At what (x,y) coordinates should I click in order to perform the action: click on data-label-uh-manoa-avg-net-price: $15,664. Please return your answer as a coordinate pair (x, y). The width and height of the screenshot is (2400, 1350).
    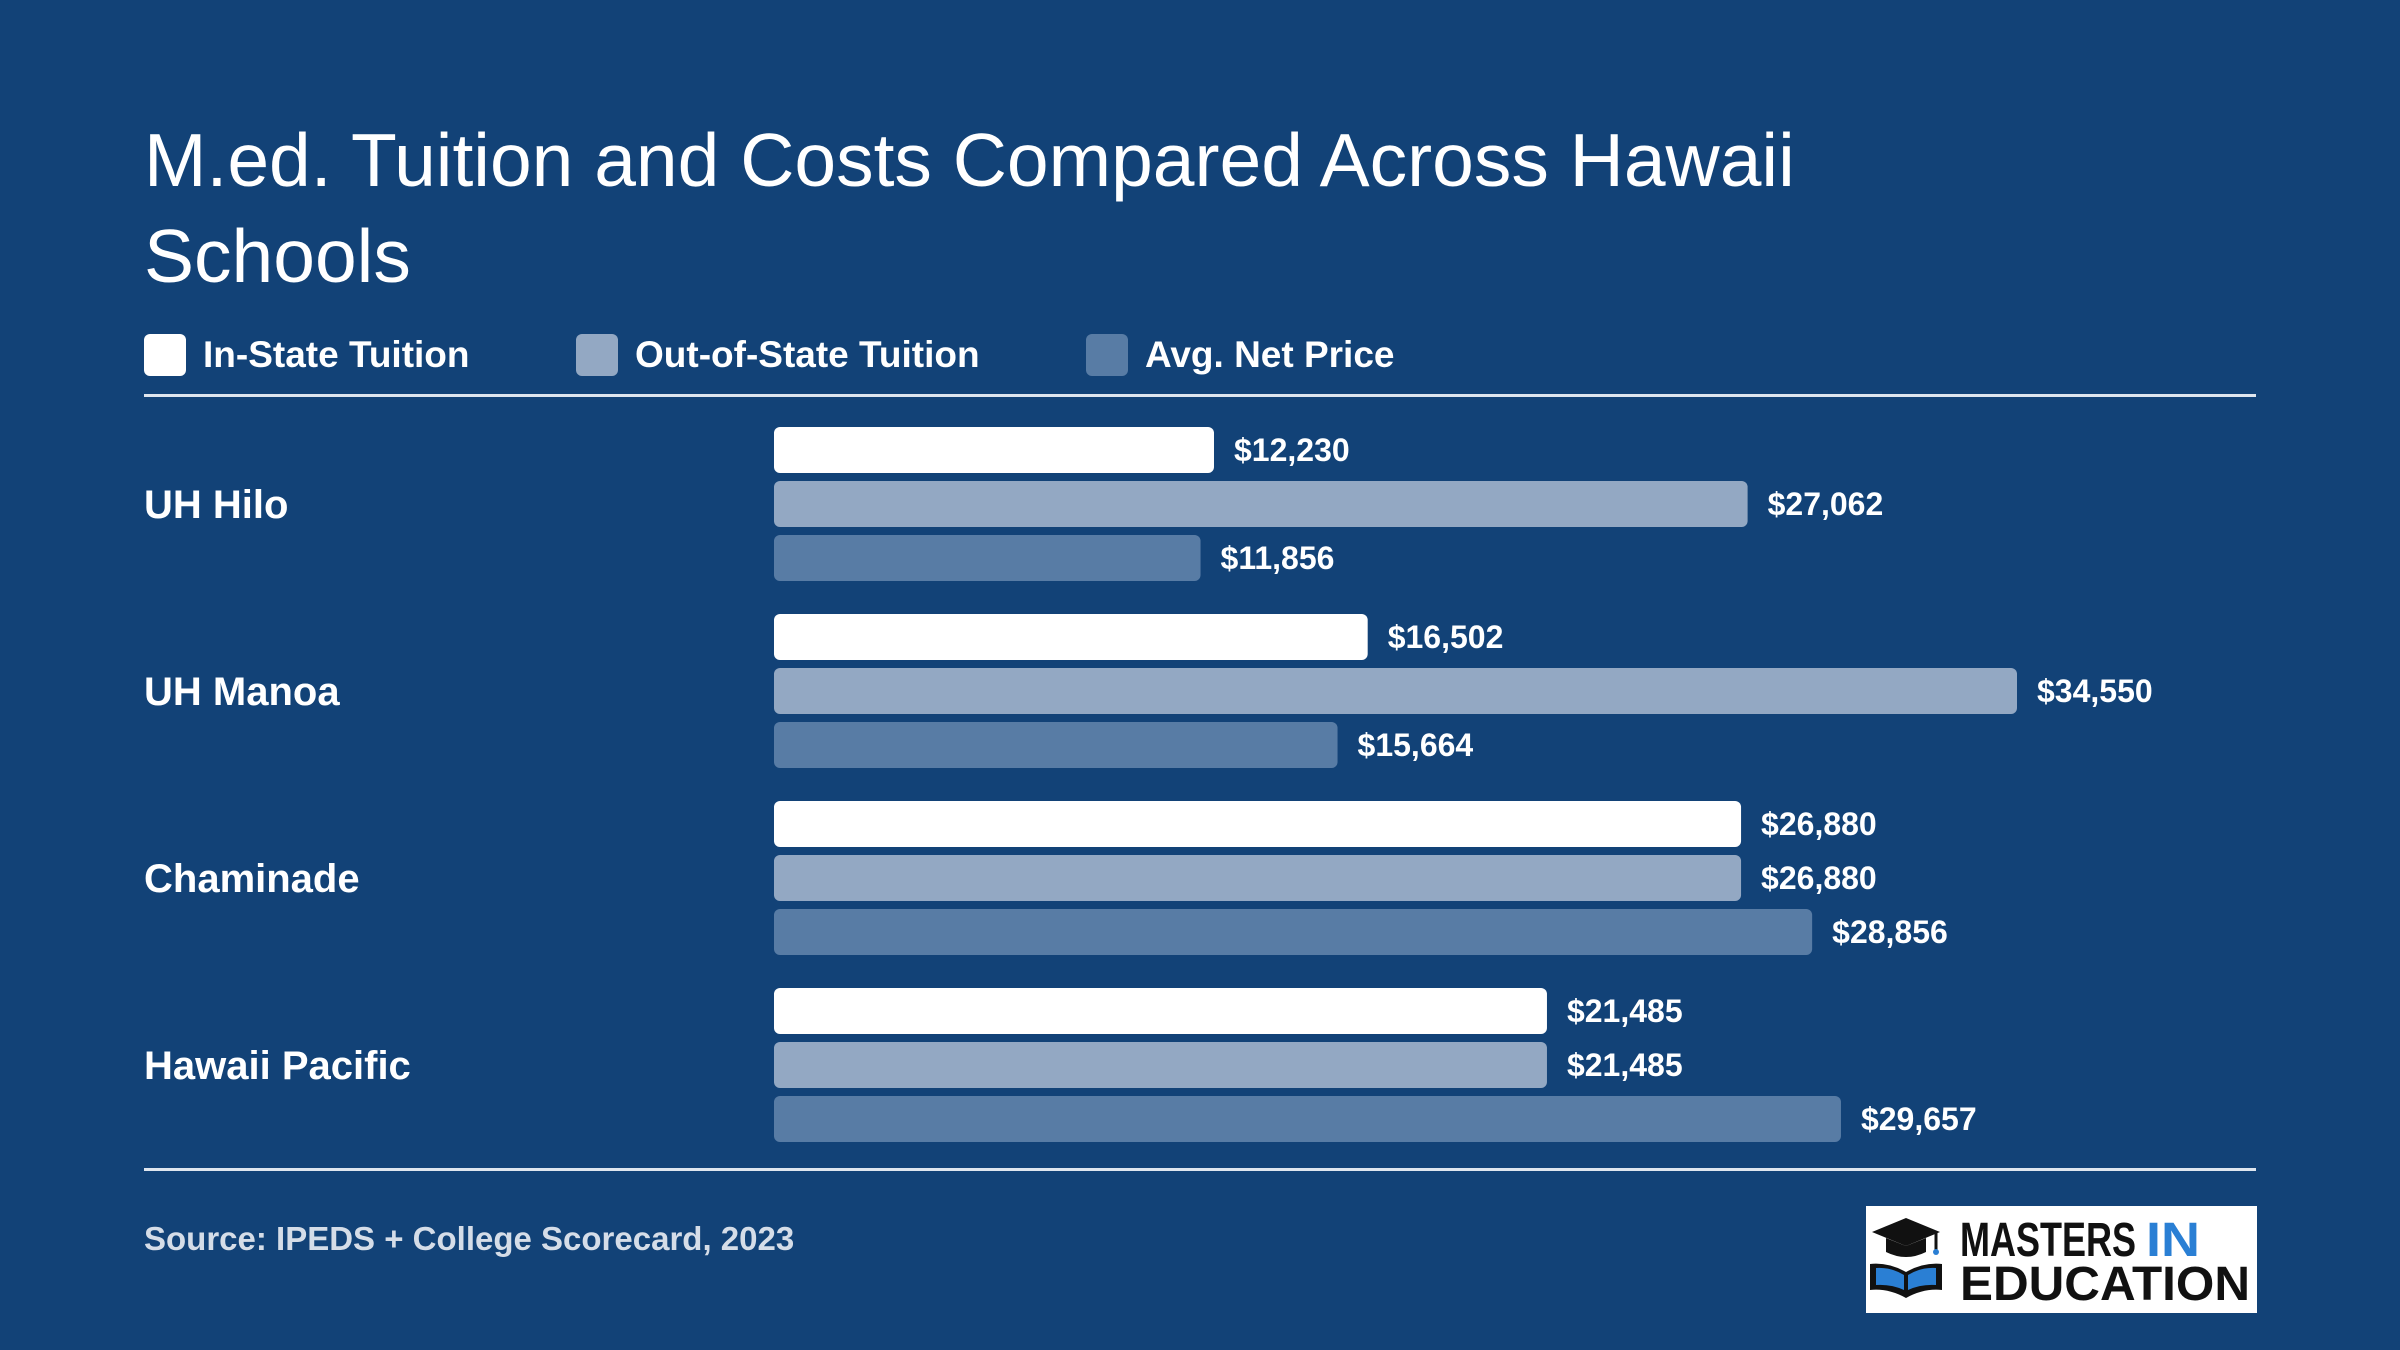
    Looking at the image, I should click on (1416, 745).